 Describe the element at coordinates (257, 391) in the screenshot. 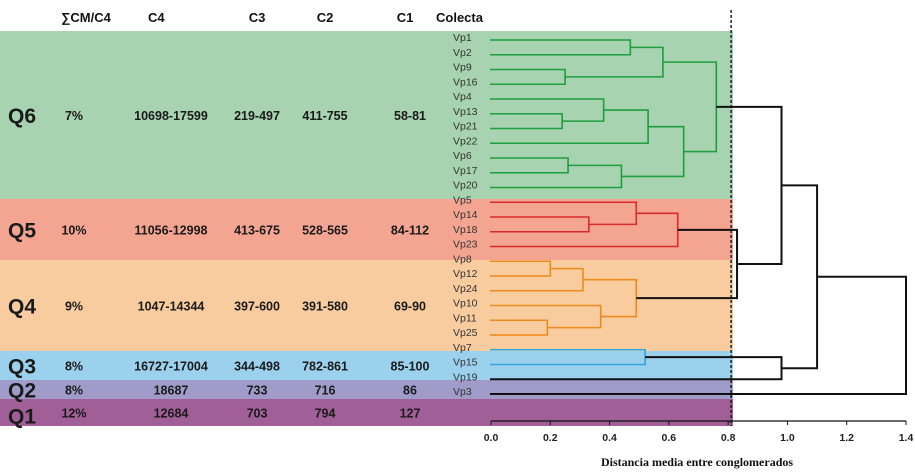

I see `c3-value: 733` at that location.